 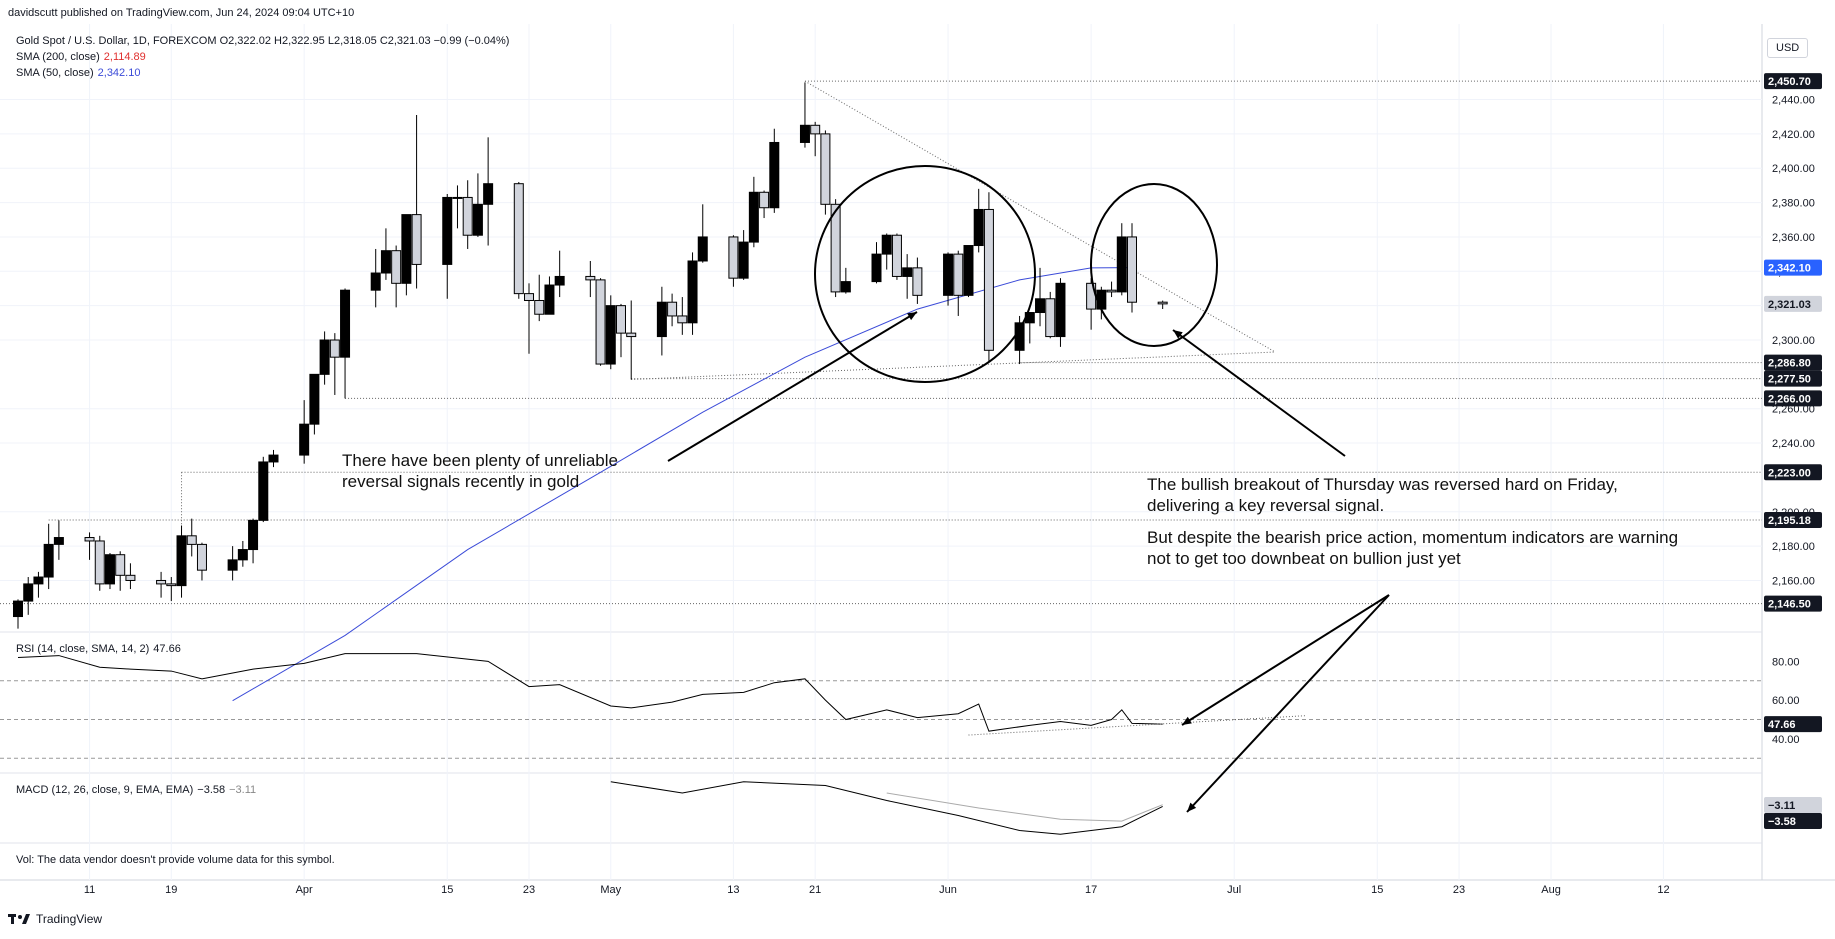 I want to click on y-tick-label: 2,160.00, so click(x=1793, y=581).